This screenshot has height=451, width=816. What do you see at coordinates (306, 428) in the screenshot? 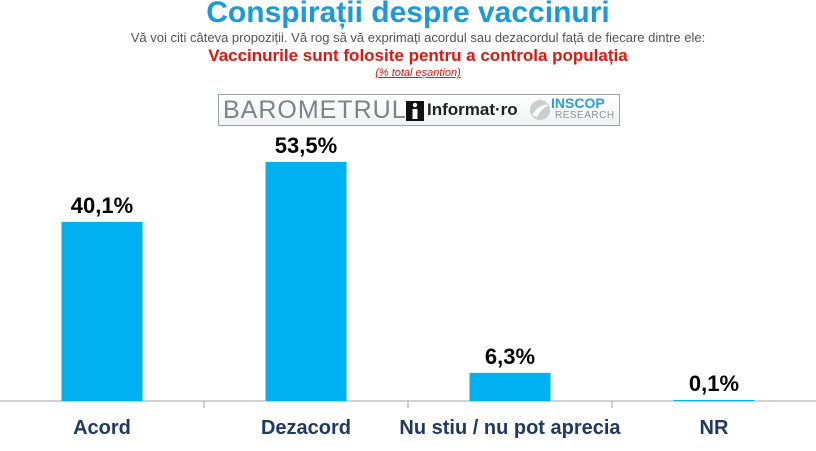
I see `category-label: Dezacord` at bounding box center [306, 428].